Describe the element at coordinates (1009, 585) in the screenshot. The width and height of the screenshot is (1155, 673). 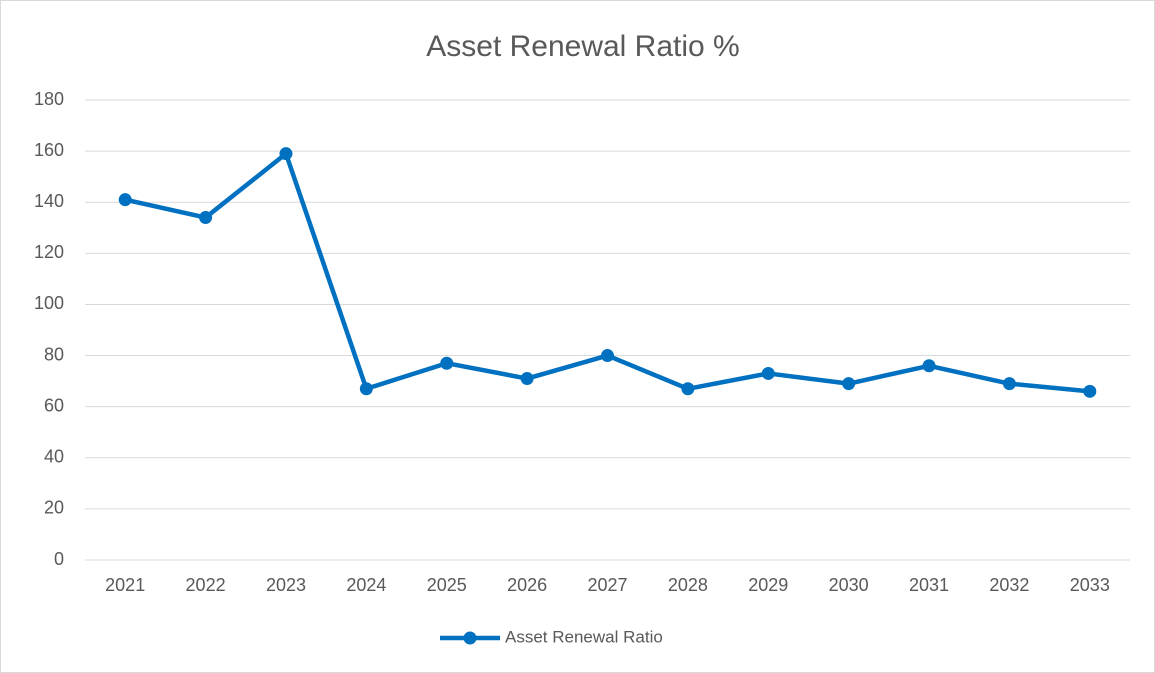
I see `x-tick-label: 2032` at that location.